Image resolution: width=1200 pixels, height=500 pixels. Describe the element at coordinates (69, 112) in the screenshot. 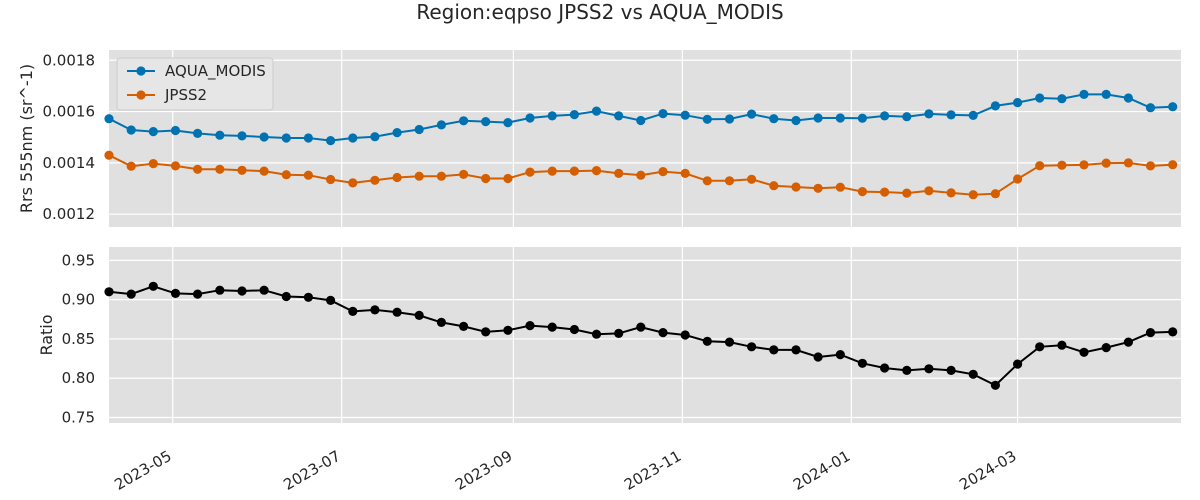

I see `y-tick-label: 0.0016` at that location.